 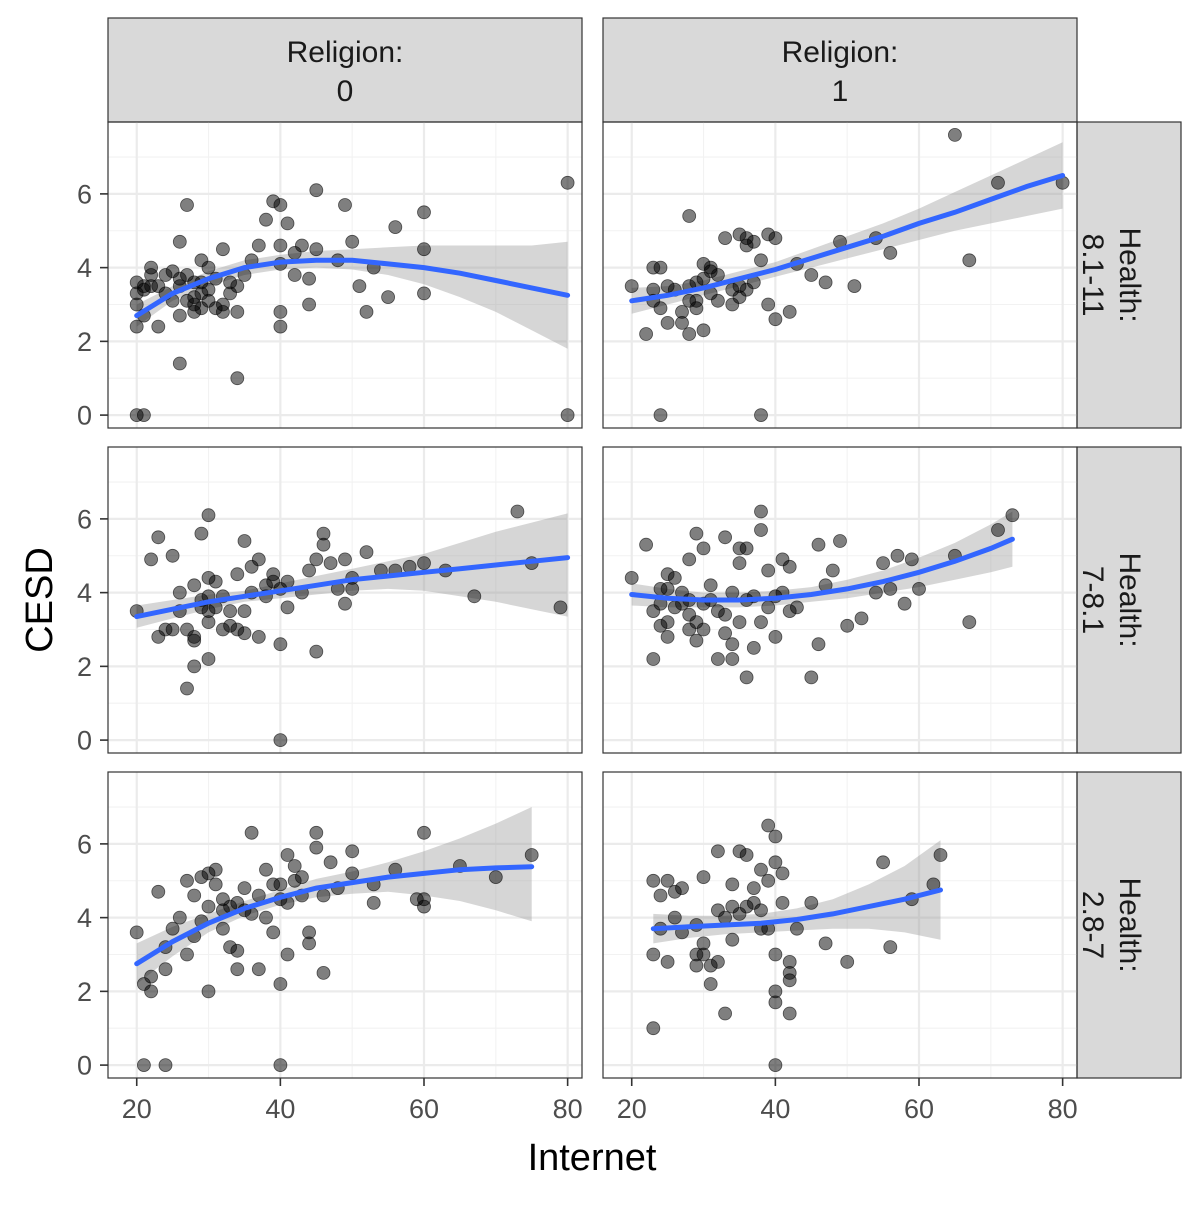 I want to click on strip-label-level: 0, so click(x=345, y=91).